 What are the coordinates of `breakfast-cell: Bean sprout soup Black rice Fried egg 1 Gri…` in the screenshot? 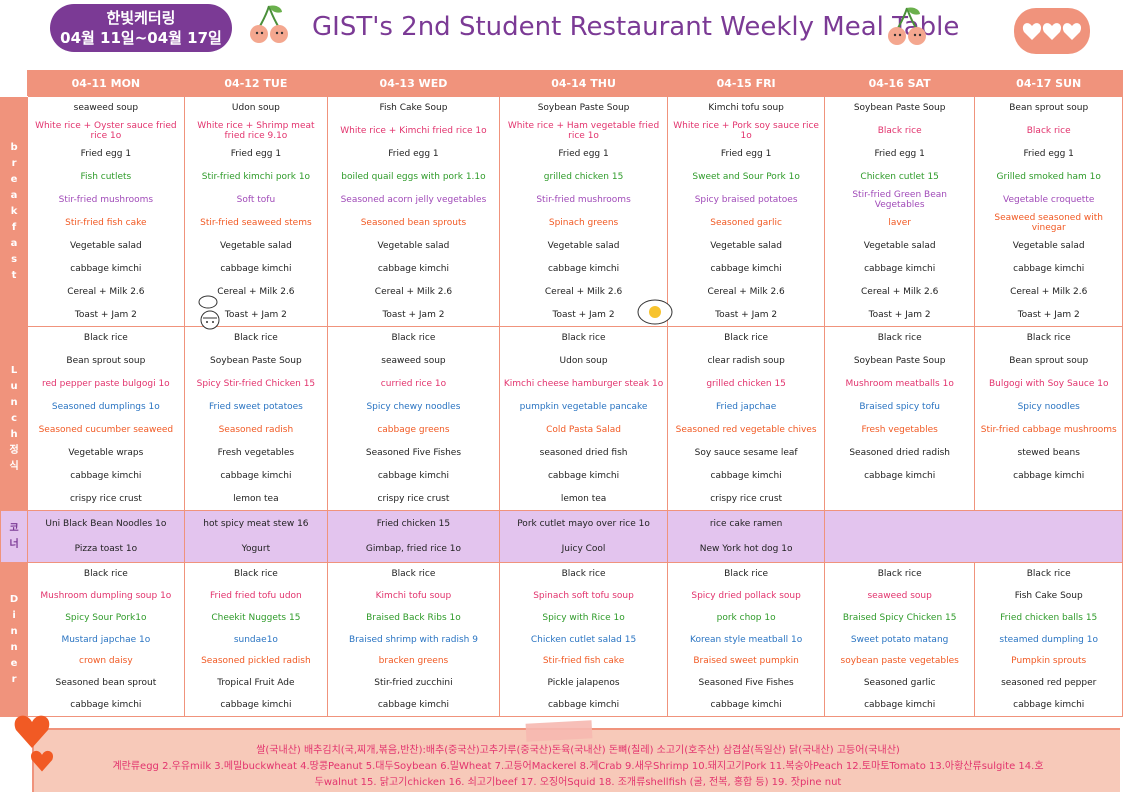 It's located at (1048, 211).